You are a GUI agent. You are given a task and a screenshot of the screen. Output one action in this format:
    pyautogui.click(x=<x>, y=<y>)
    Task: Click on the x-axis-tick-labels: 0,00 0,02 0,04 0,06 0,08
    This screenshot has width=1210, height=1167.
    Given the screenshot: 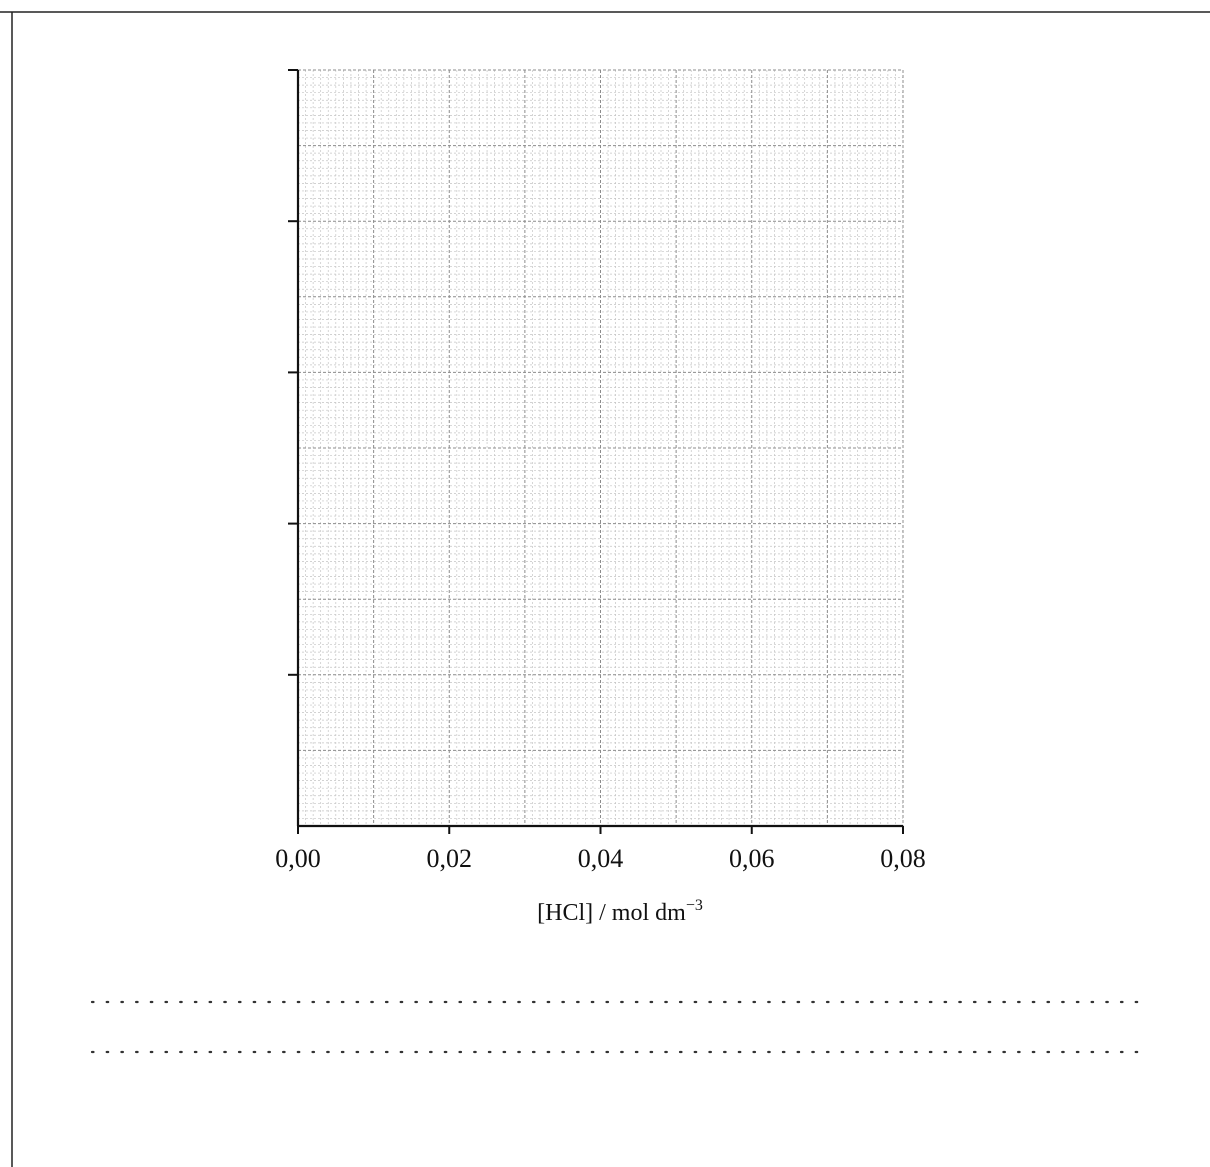 What is the action you would take?
    pyautogui.click(x=600, y=858)
    